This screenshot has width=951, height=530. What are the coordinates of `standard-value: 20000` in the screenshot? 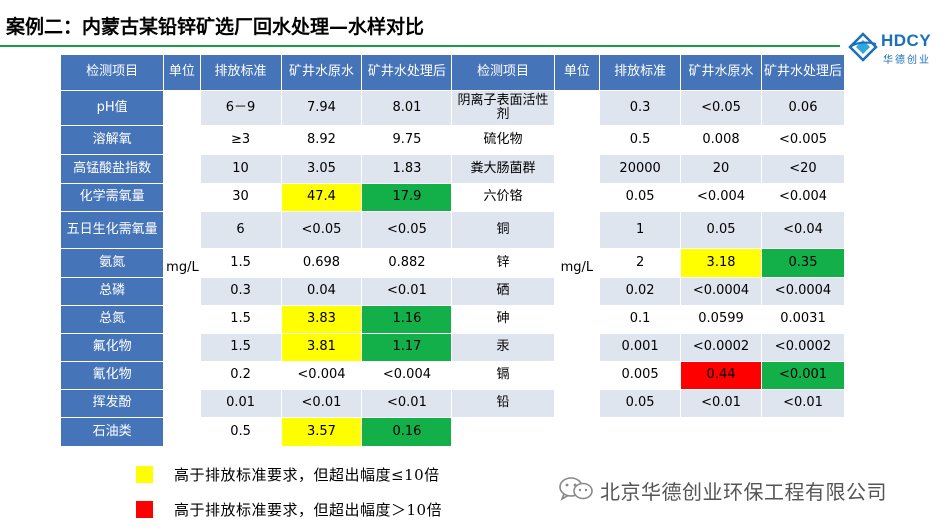 It's located at (640, 169).